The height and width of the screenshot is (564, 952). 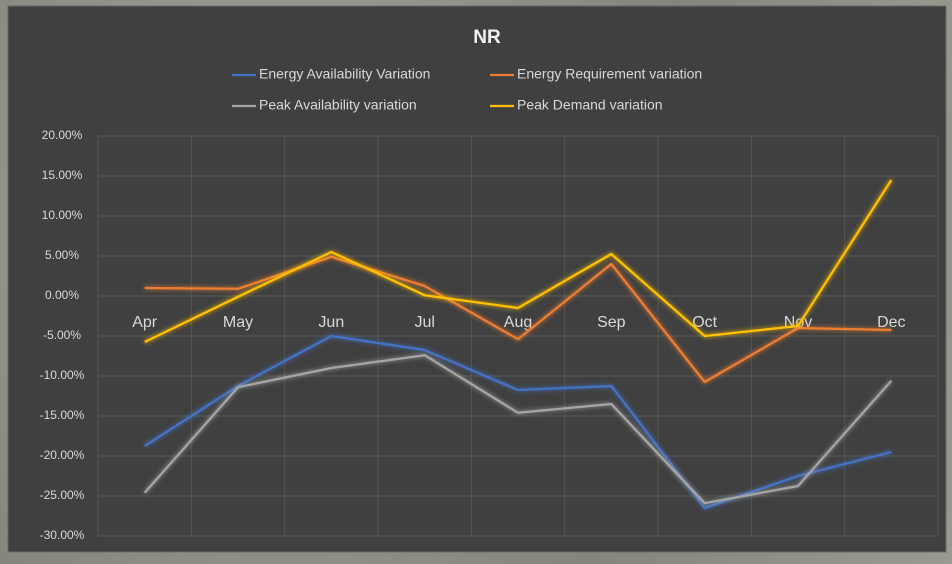 What do you see at coordinates (344, 74) in the screenshot?
I see `legend-label: Energy Availability Variation` at bounding box center [344, 74].